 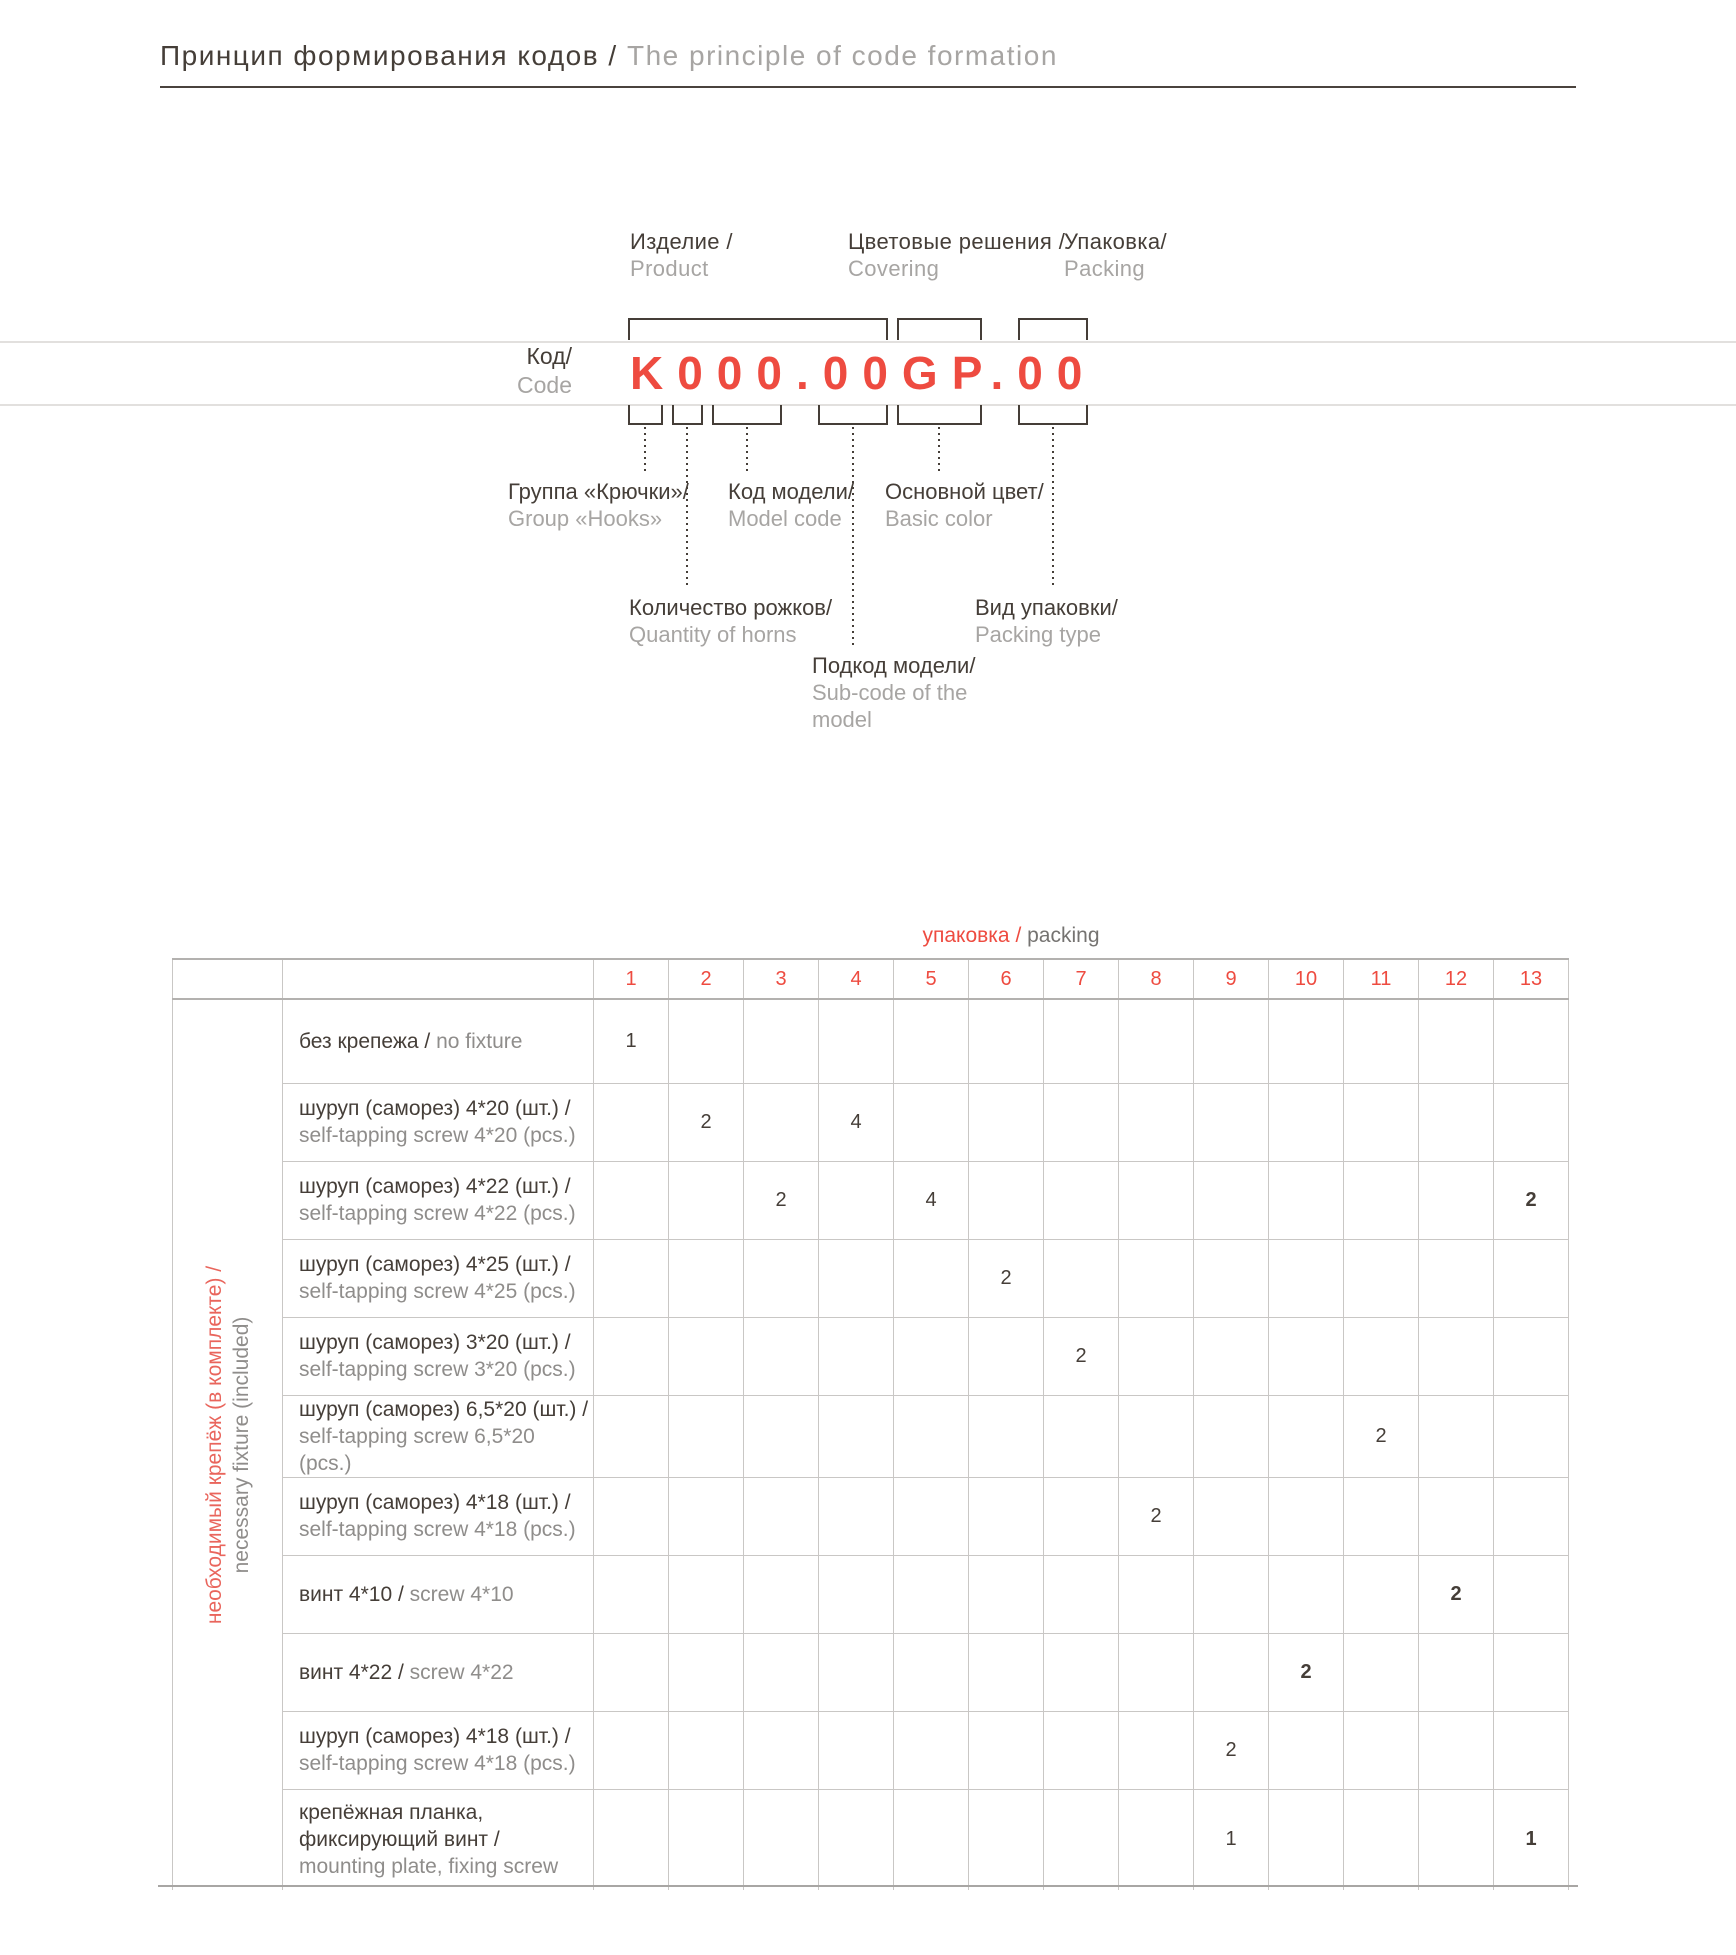 What do you see at coordinates (1231, 979) in the screenshot?
I see `packing-col-header-9: 9` at bounding box center [1231, 979].